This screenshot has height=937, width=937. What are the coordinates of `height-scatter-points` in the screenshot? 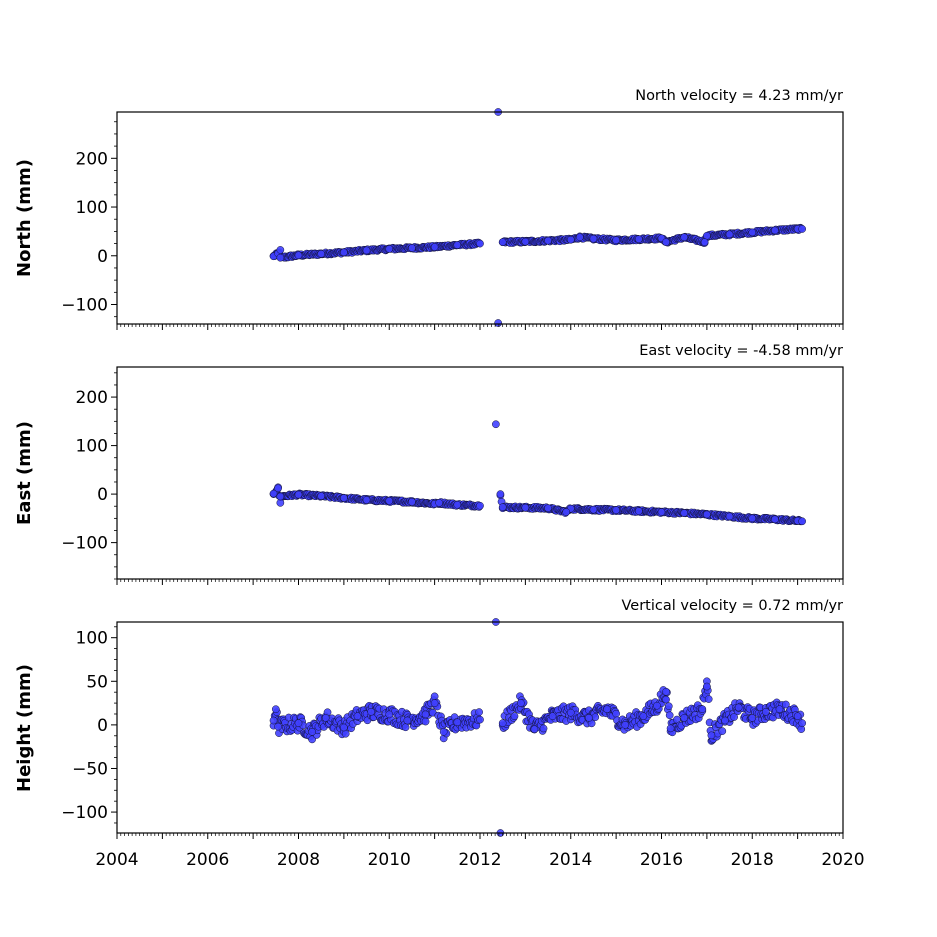 It's located at (538, 727).